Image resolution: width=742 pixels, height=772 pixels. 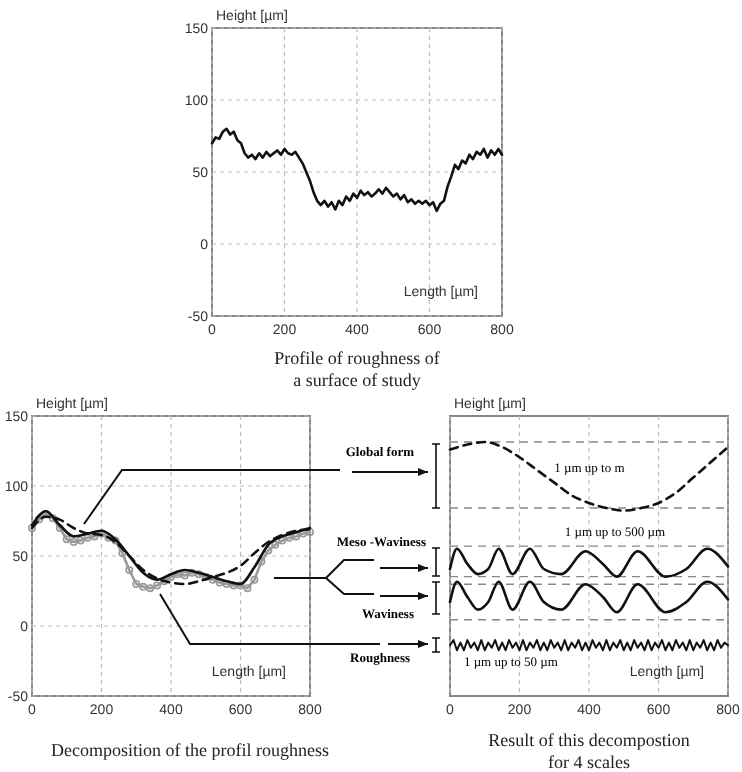 What do you see at coordinates (190, 750) in the screenshot?
I see `text: Decomposition of the profil roughness` at bounding box center [190, 750].